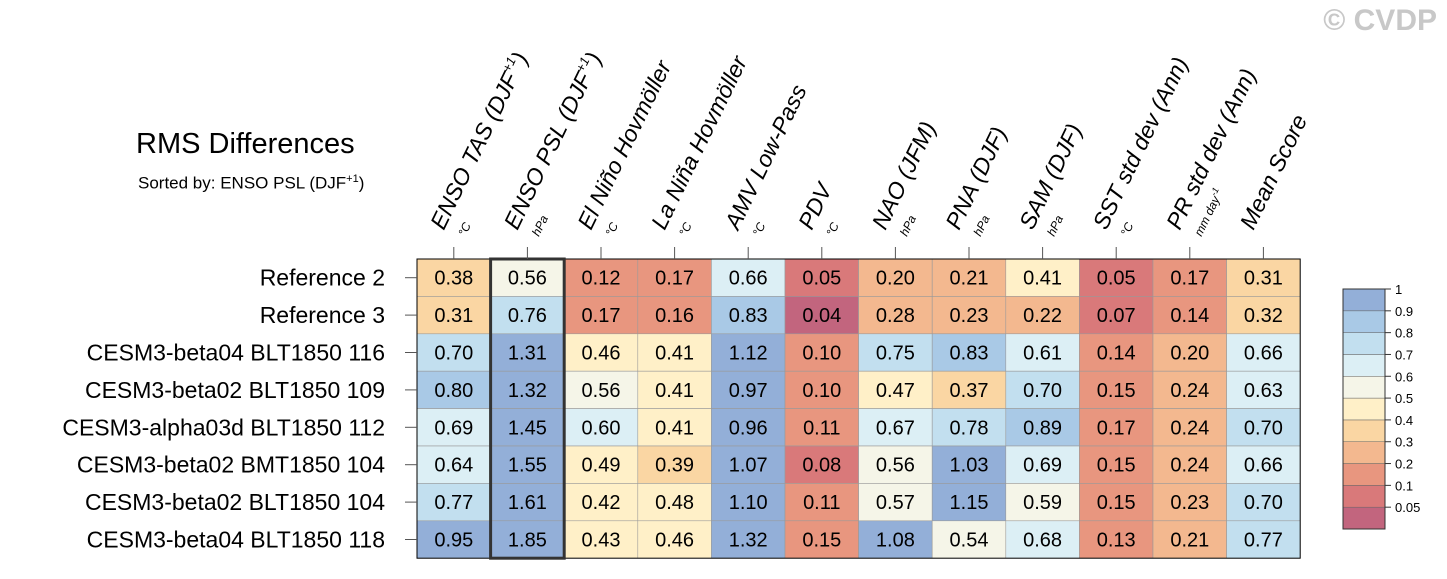  Describe the element at coordinates (527, 391) in the screenshot. I see `cell-value: 1.32` at that location.